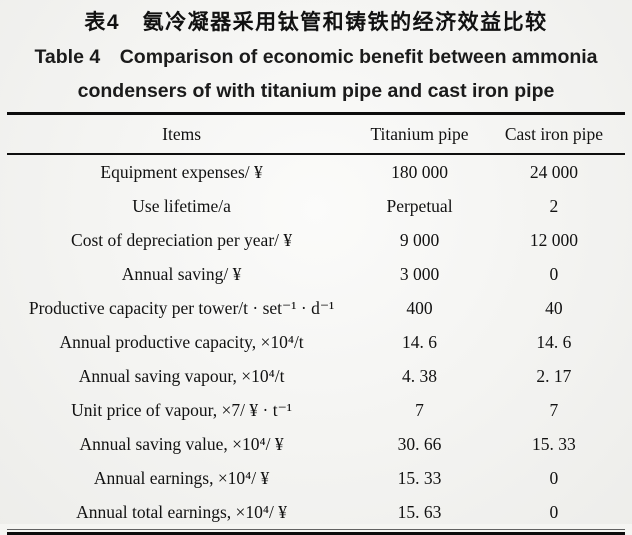 This screenshot has height=535, width=632. Describe the element at coordinates (419, 205) in the screenshot. I see `titanium-value: Perpetual` at that location.